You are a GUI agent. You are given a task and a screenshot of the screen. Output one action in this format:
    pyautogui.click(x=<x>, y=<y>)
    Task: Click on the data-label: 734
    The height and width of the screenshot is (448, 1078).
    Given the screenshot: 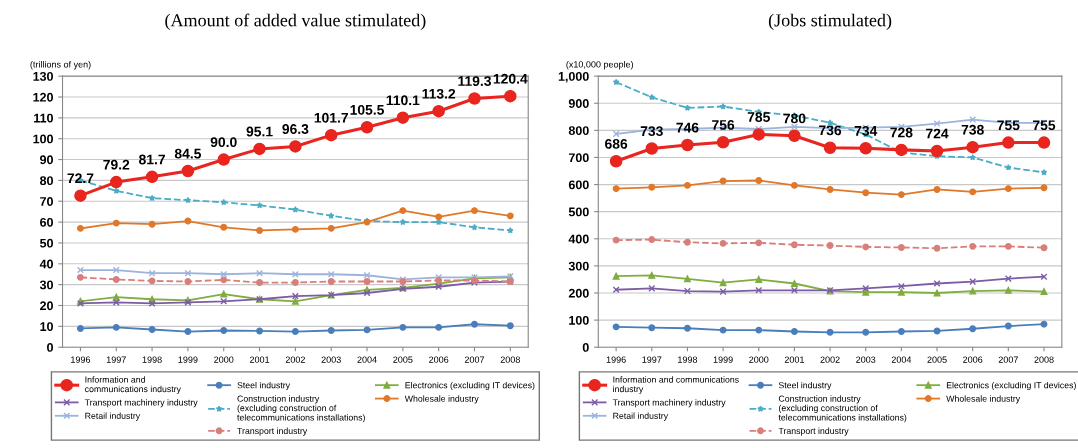 What is the action you would take?
    pyautogui.click(x=866, y=130)
    